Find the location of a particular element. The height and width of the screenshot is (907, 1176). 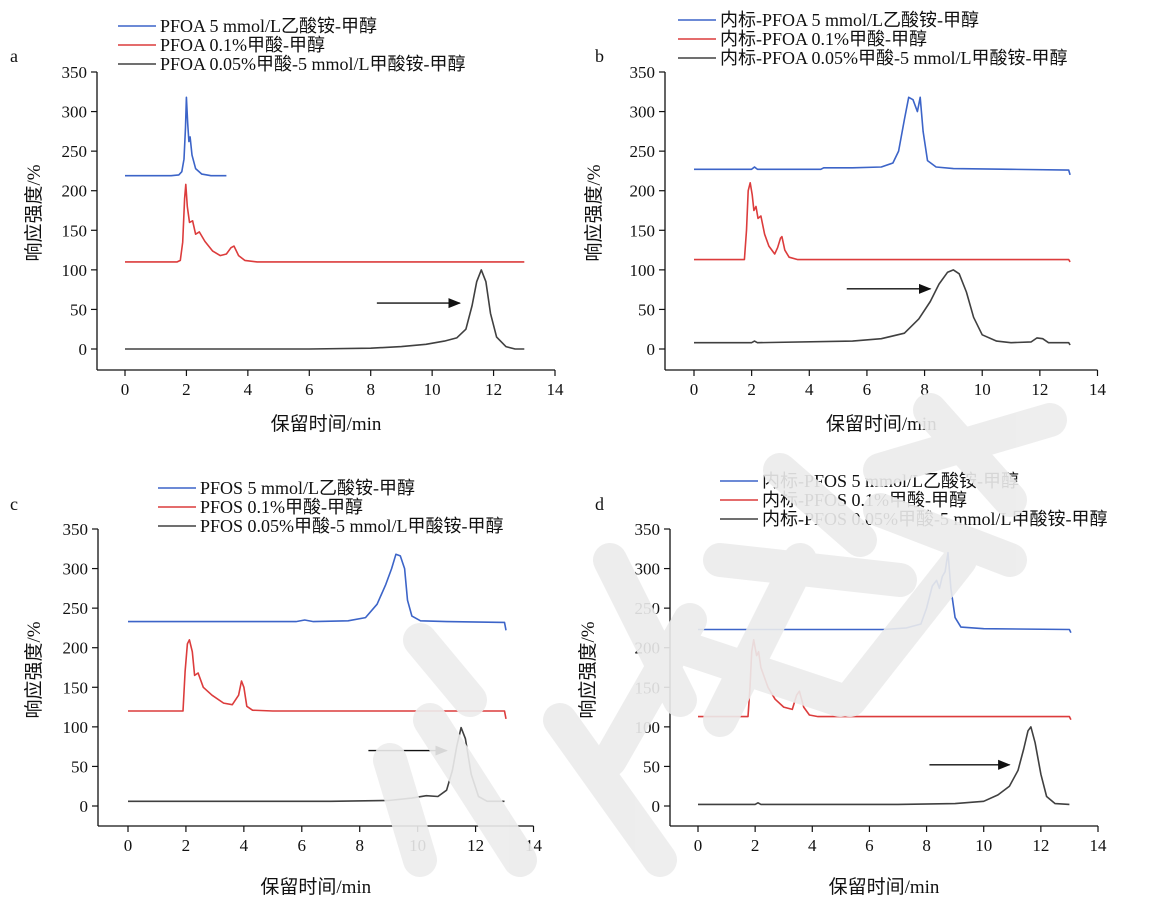

panel-letter: a is located at coordinates (14, 56).